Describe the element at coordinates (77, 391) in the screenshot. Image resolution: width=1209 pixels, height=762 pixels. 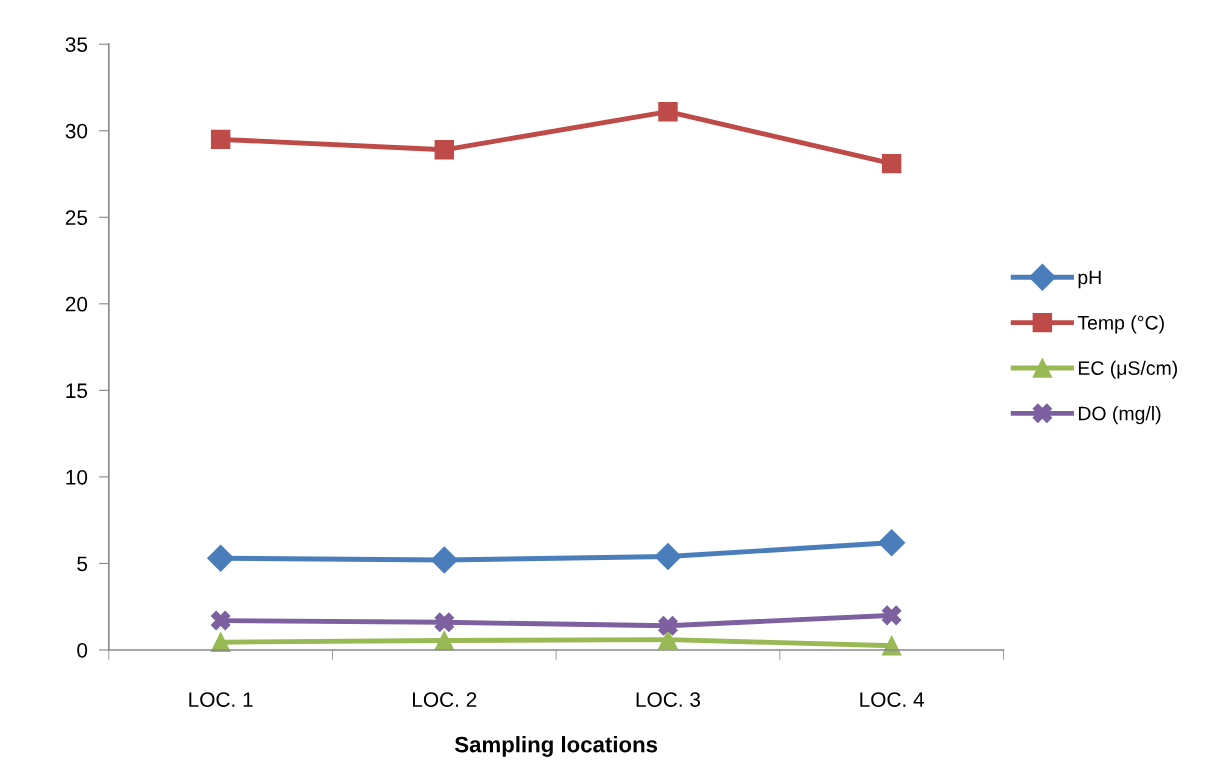
I see `y-tick-label: 15` at that location.